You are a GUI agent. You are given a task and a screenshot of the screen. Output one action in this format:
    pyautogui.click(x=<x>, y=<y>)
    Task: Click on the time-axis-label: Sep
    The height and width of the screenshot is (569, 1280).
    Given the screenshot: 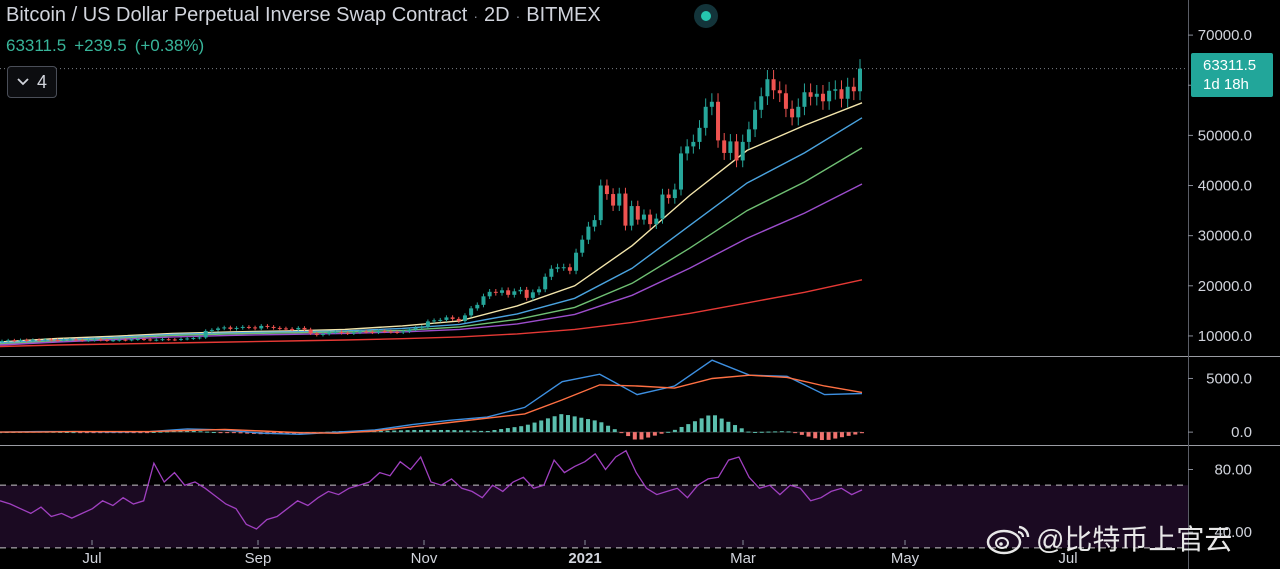 What is the action you would take?
    pyautogui.click(x=258, y=558)
    